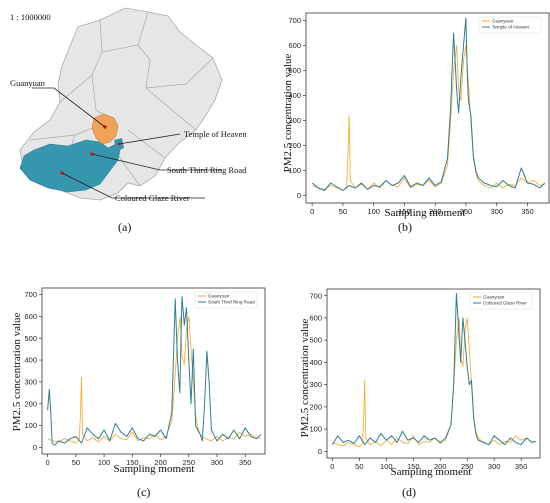  What do you see at coordinates (294, 70) in the screenshot?
I see `chart-b-ytick-label: 500` at bounding box center [294, 70].